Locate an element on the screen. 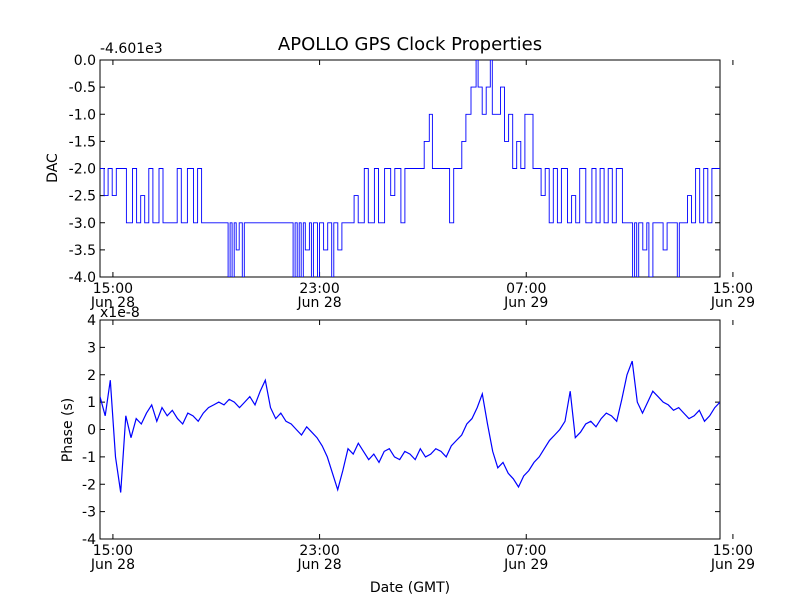 The image size is (800, 600). dac-x-tick-date-3: Jun 29 is located at coordinates (732, 303).